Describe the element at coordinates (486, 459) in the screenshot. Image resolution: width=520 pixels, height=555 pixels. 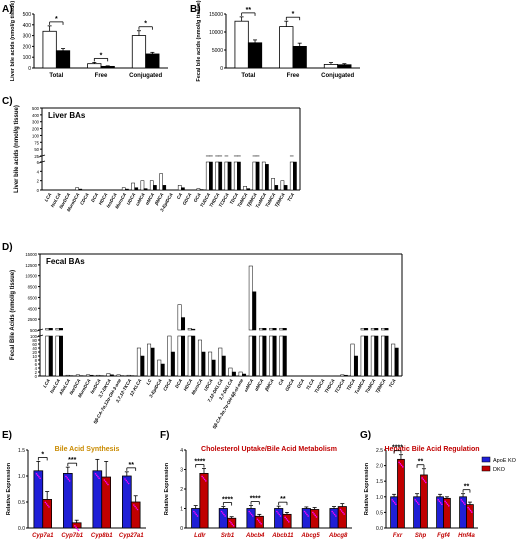
I see `G-legend-swatch` at that location.